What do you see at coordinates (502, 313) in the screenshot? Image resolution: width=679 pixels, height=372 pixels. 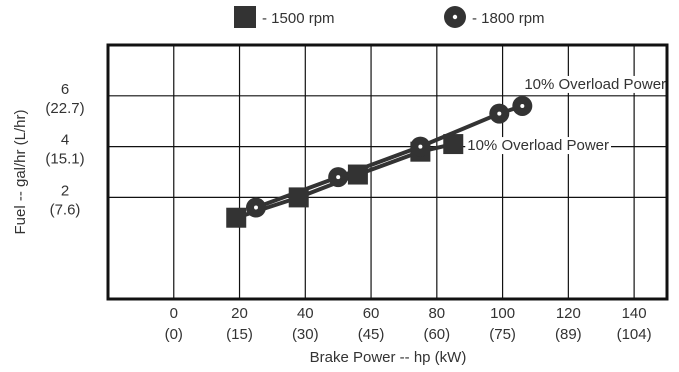 I see `x-tick-label-5: 100` at bounding box center [502, 313].